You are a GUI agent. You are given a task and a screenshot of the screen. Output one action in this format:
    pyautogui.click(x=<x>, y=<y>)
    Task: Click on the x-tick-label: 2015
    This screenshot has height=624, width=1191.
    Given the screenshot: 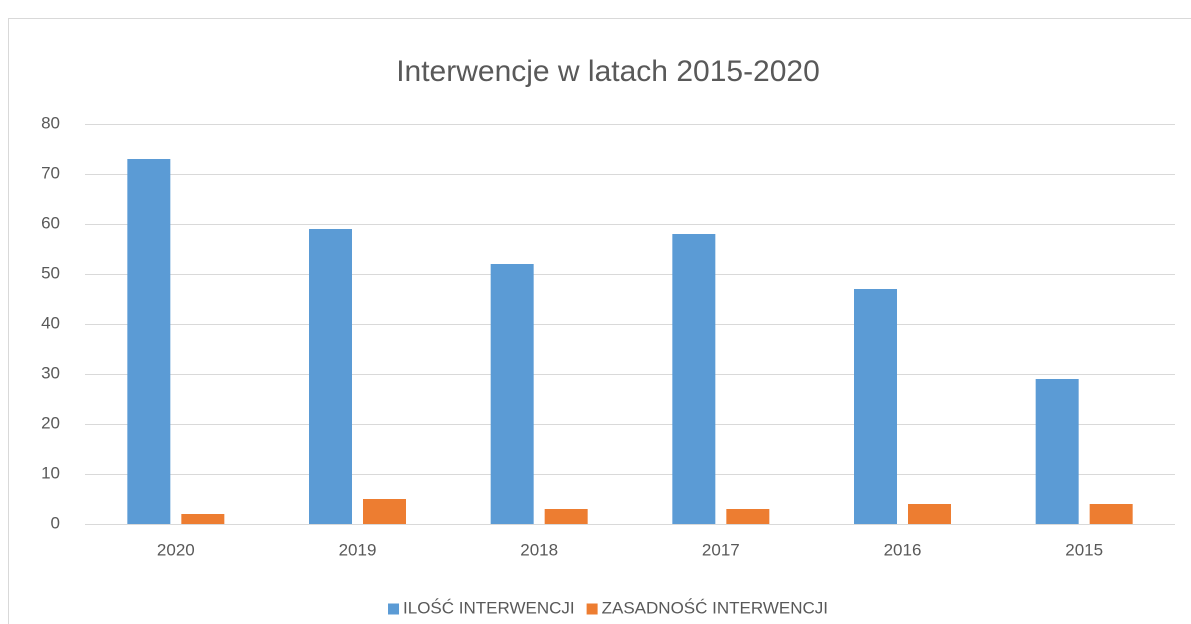 What is the action you would take?
    pyautogui.click(x=1084, y=549)
    